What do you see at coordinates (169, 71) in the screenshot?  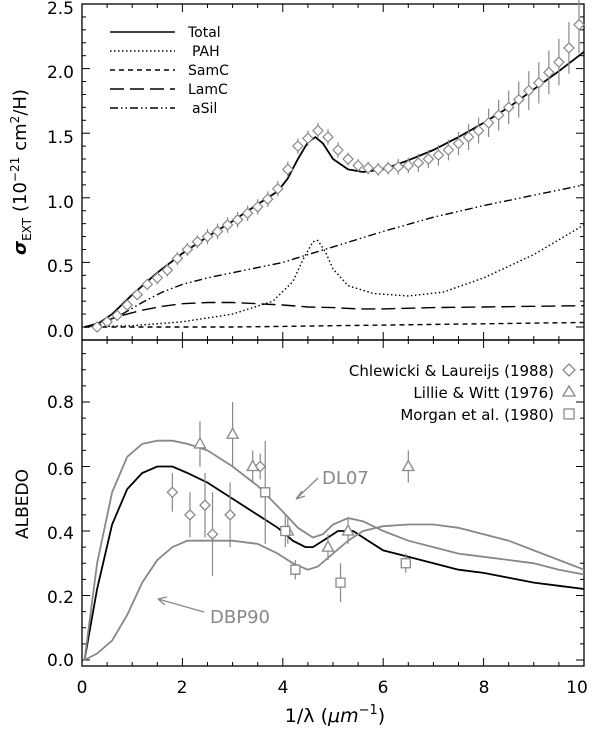 I see `top-legend: Total PAH SamC LamC aSil` at bounding box center [169, 71].